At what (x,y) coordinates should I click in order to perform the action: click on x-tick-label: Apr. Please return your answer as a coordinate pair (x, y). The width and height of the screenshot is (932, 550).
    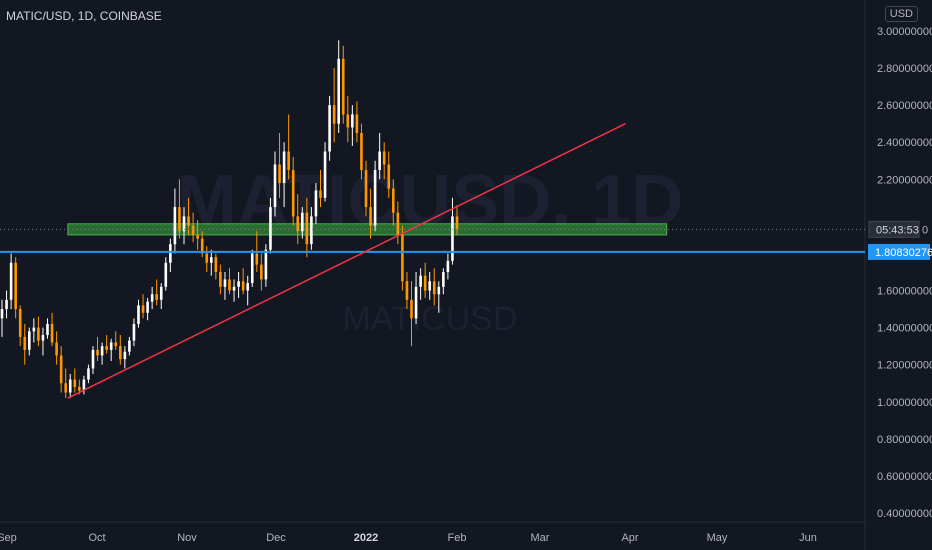
    Looking at the image, I should click on (629, 538).